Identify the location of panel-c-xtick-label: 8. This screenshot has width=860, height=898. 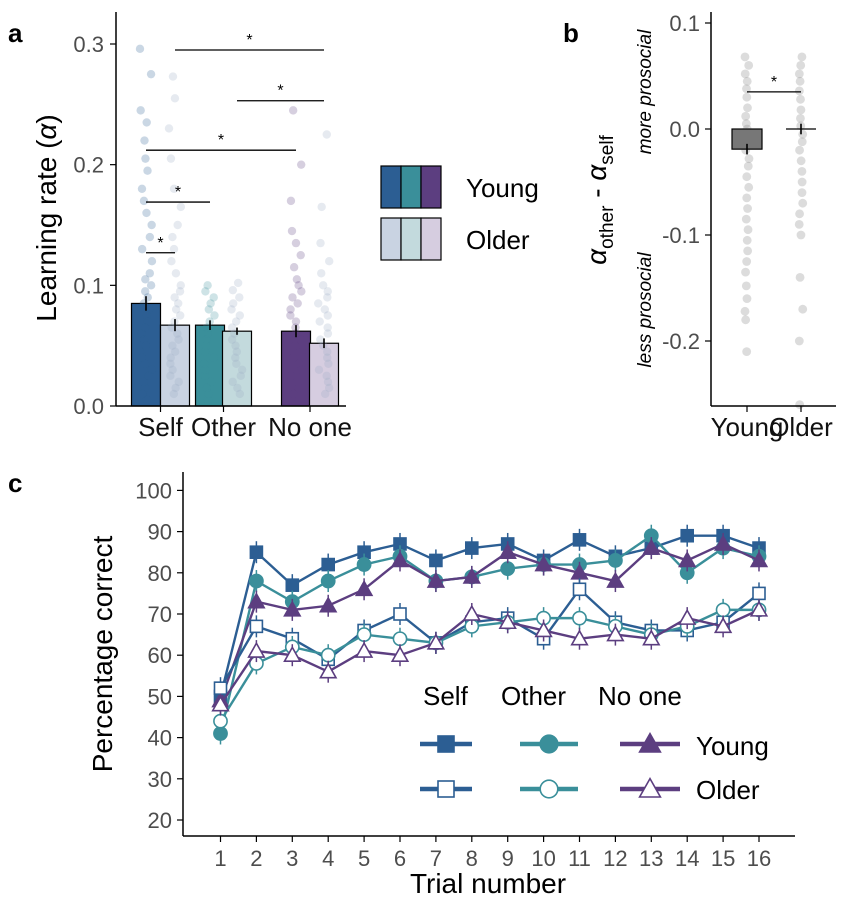
(472, 858).